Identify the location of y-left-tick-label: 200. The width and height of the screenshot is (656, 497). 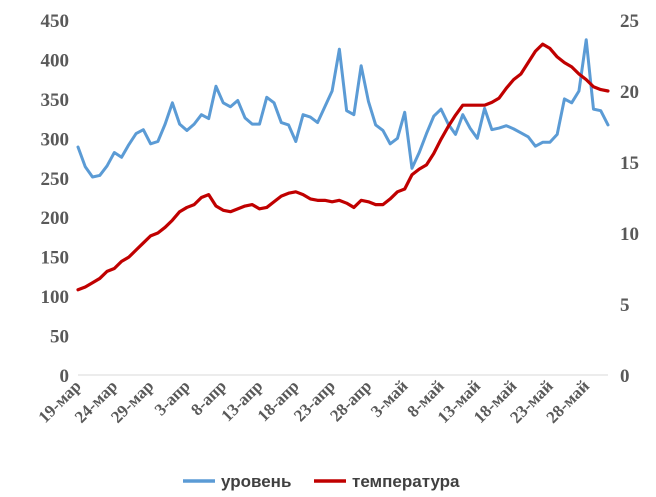
(55, 218).